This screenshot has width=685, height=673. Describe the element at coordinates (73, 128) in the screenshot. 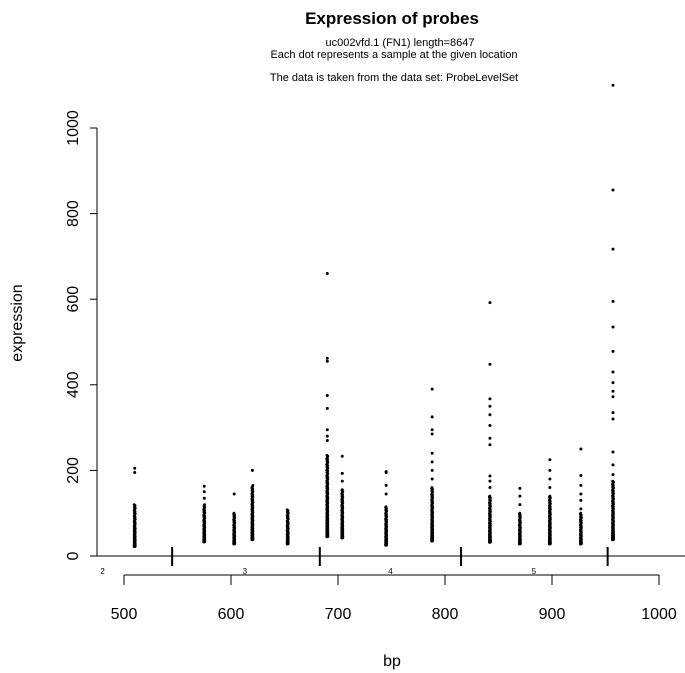

I see `y-tick-label: 1000` at that location.